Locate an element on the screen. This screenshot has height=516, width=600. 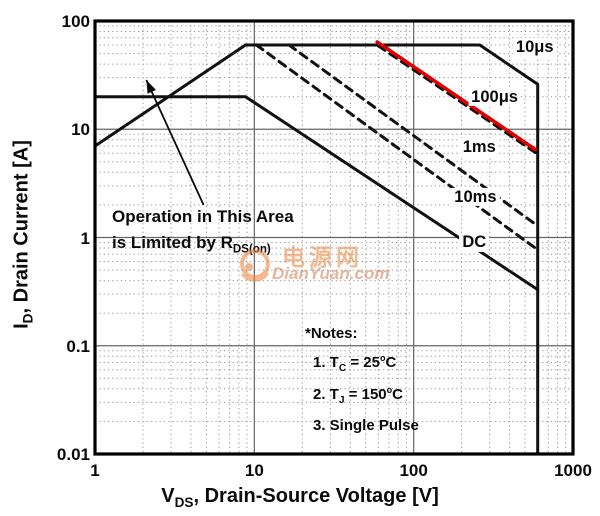
y-axis-title-subscript: D is located at coordinates (28, 318).